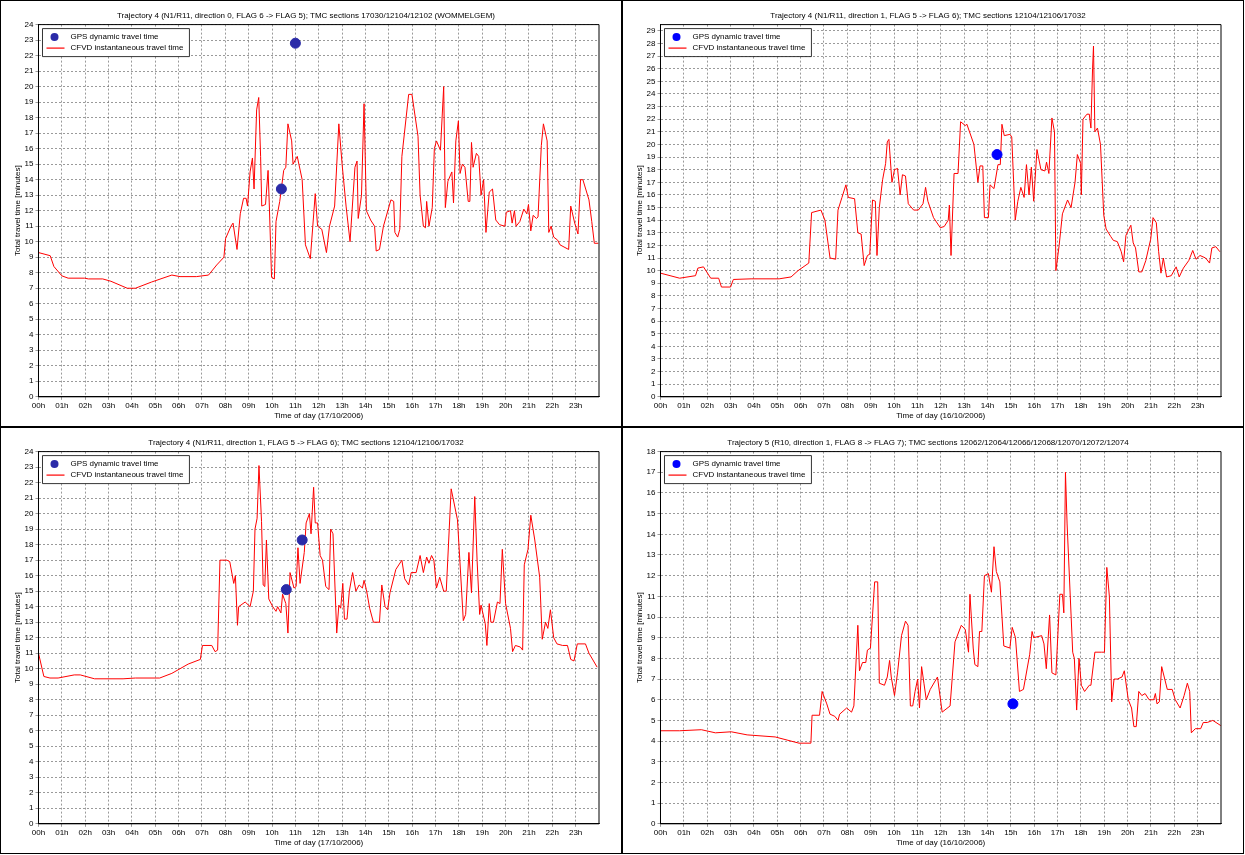  Describe the element at coordinates (1174, 405) in the screenshot. I see `x-tick-label: 22h` at that location.